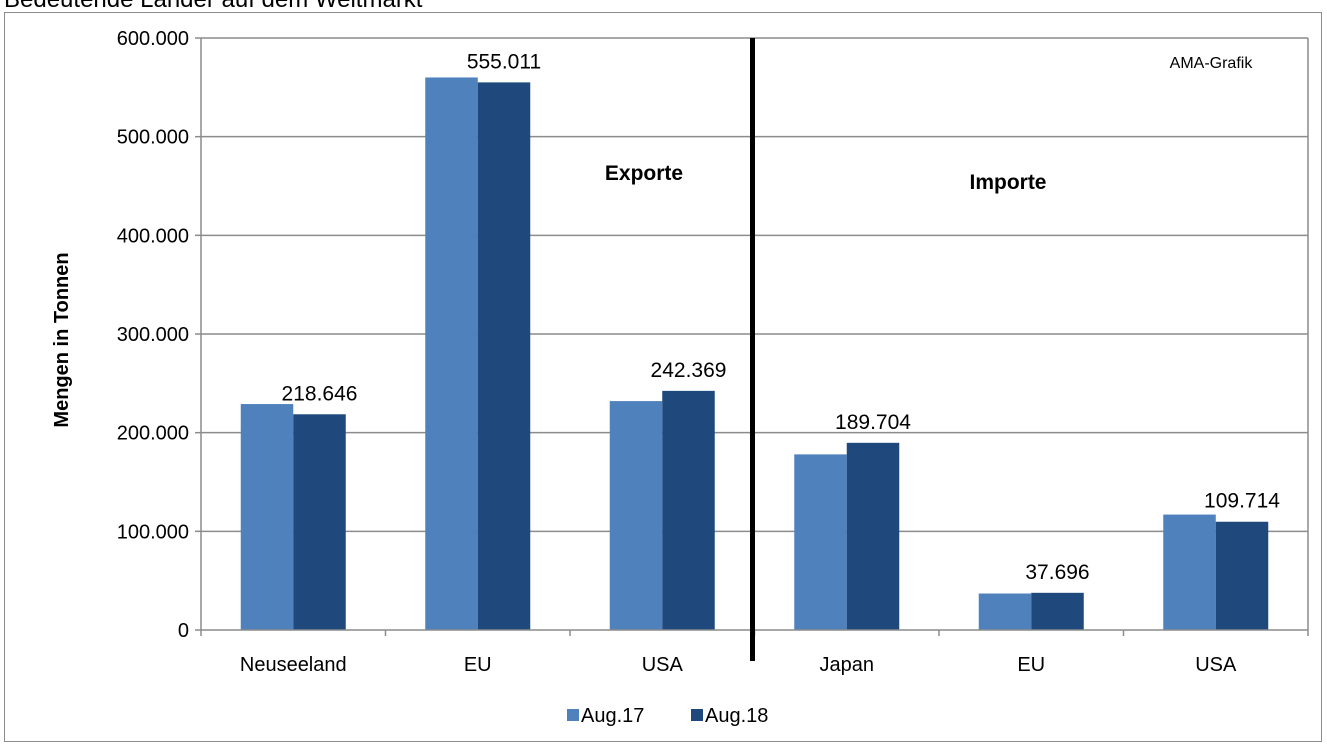  I want to click on y-tick-label: 0, so click(183, 631).